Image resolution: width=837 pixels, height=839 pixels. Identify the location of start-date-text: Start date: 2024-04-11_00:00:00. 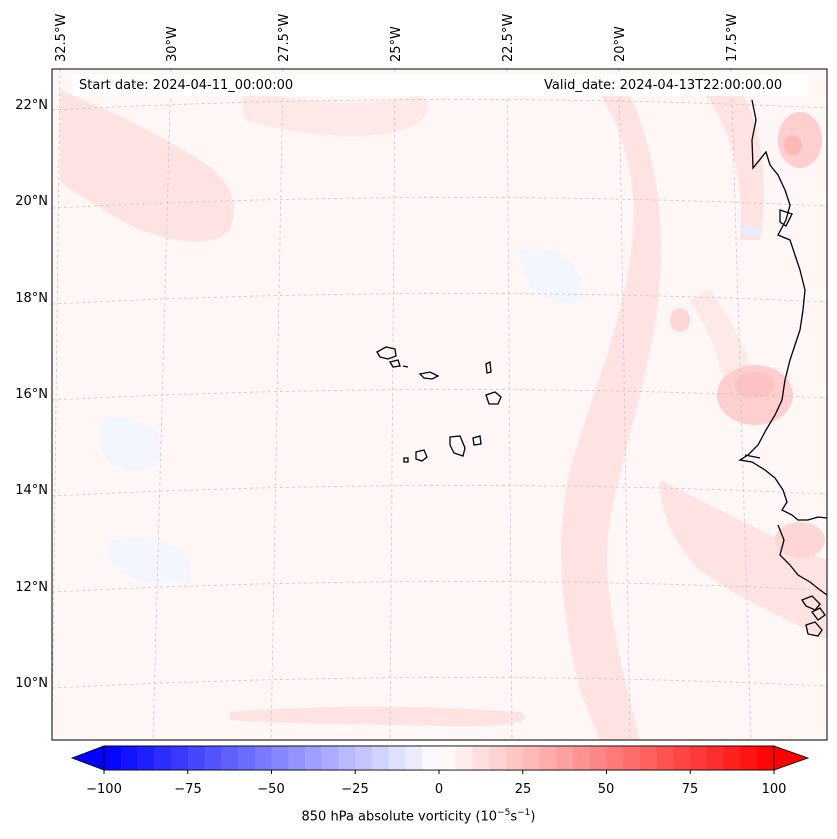
(186, 85).